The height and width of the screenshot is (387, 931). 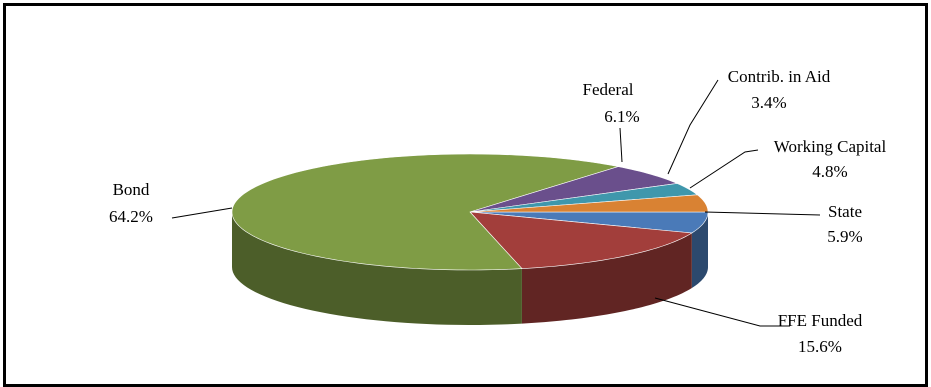 What do you see at coordinates (768, 102) in the screenshot?
I see `value-contrib-in-aid: 3.4%` at bounding box center [768, 102].